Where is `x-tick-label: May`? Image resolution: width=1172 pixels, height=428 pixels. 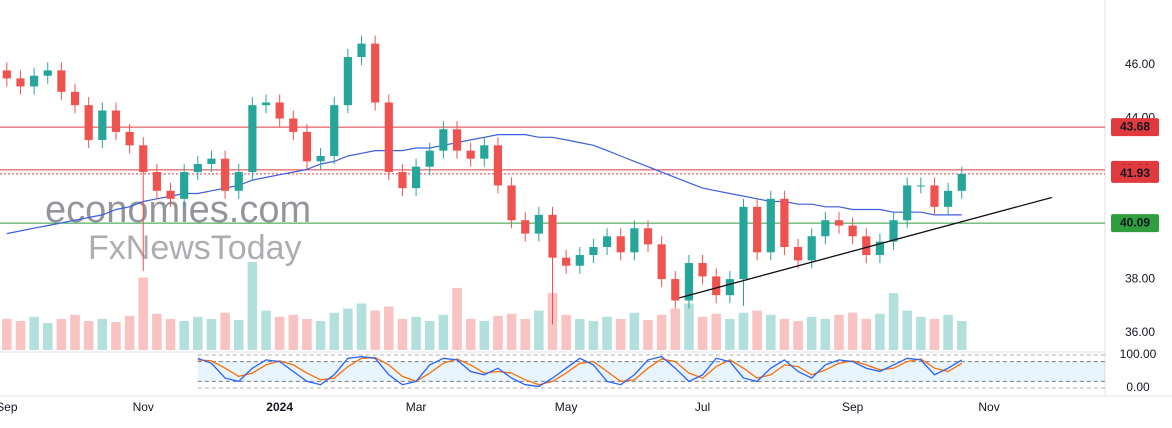
x-tick-label: May is located at coordinates (566, 407).